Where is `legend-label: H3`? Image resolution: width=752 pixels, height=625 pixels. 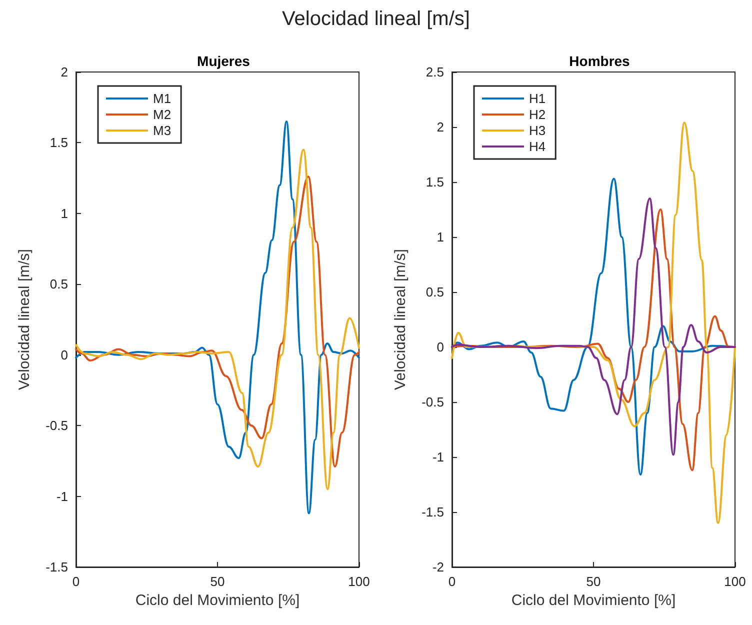 legend-label: H3 is located at coordinates (537, 130).